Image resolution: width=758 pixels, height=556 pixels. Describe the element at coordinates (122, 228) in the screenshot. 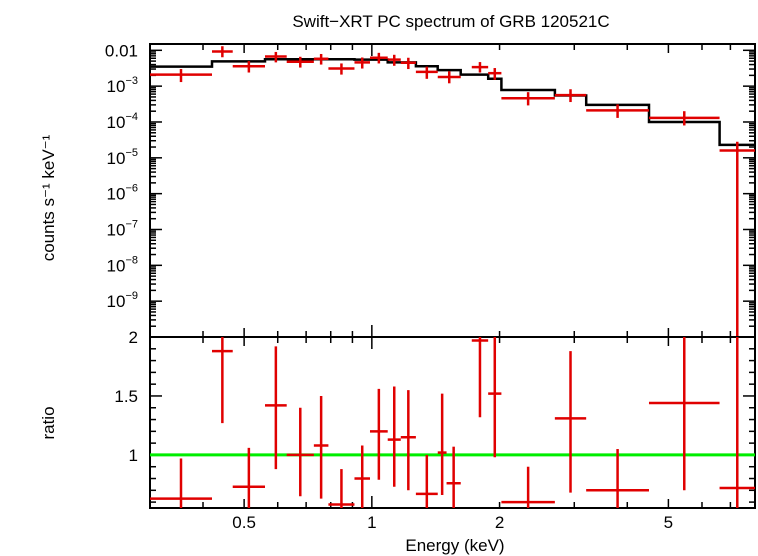

I see `spectrum-y-tick-label: 10⁻⁷` at that location.